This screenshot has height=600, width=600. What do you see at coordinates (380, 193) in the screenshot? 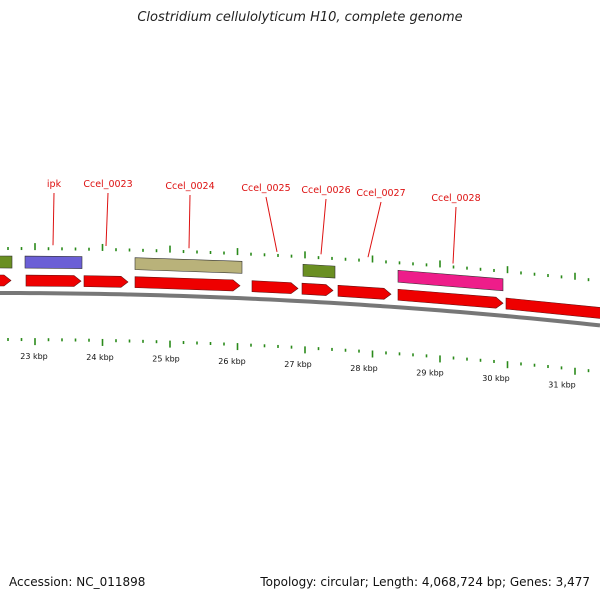
I see `gene-label: Ccel_0027` at bounding box center [380, 193].